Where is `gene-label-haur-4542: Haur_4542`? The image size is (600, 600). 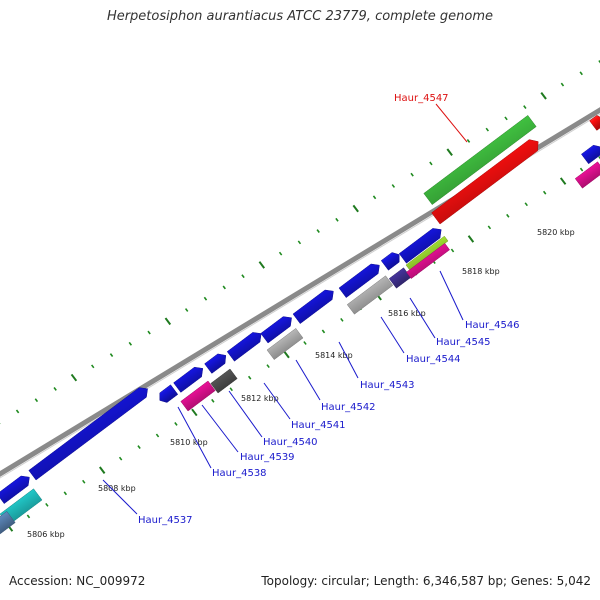
gene-label-haur-4542: Haur_4542 is located at coordinates (348, 407).